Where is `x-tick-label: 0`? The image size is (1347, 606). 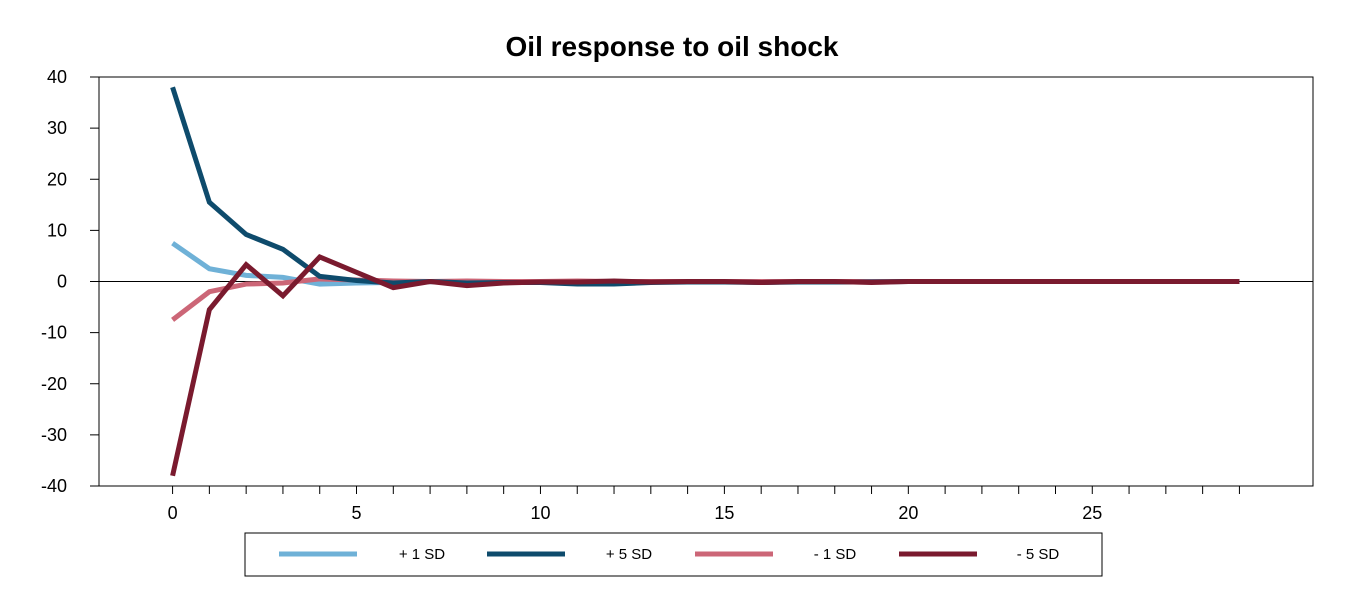 x-tick-label: 0 is located at coordinates (173, 513).